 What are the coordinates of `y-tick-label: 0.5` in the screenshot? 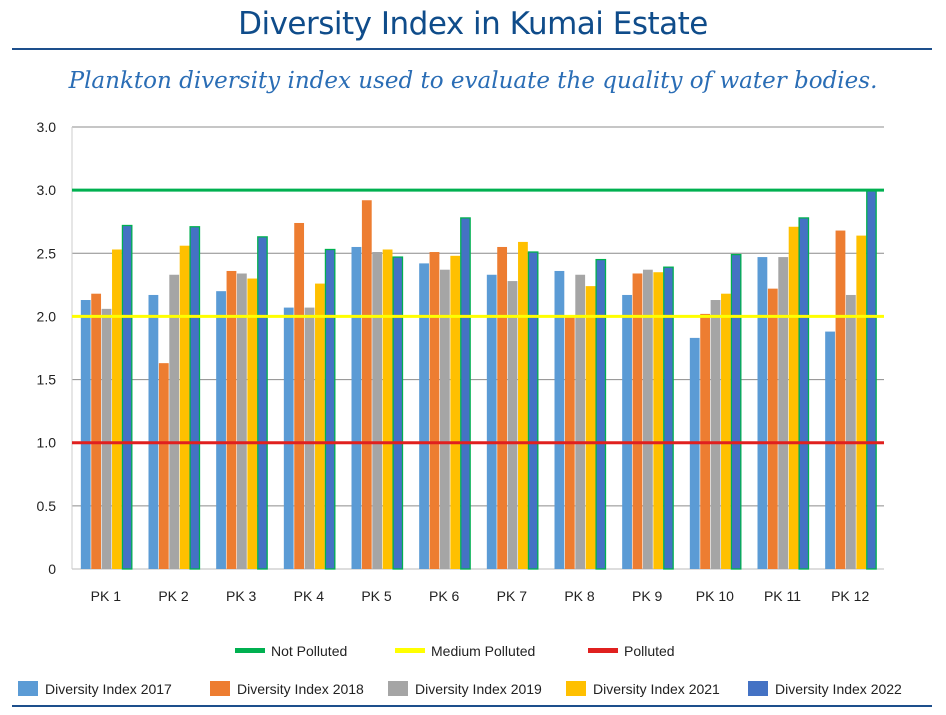 It's located at (47, 506).